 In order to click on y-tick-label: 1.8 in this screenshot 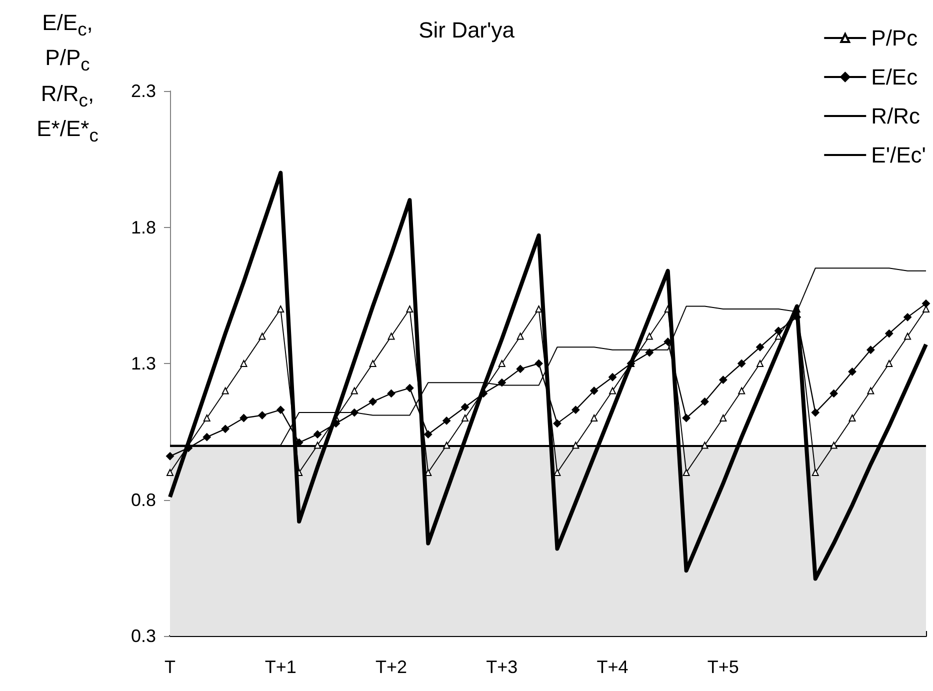, I will do `click(143, 227)`.